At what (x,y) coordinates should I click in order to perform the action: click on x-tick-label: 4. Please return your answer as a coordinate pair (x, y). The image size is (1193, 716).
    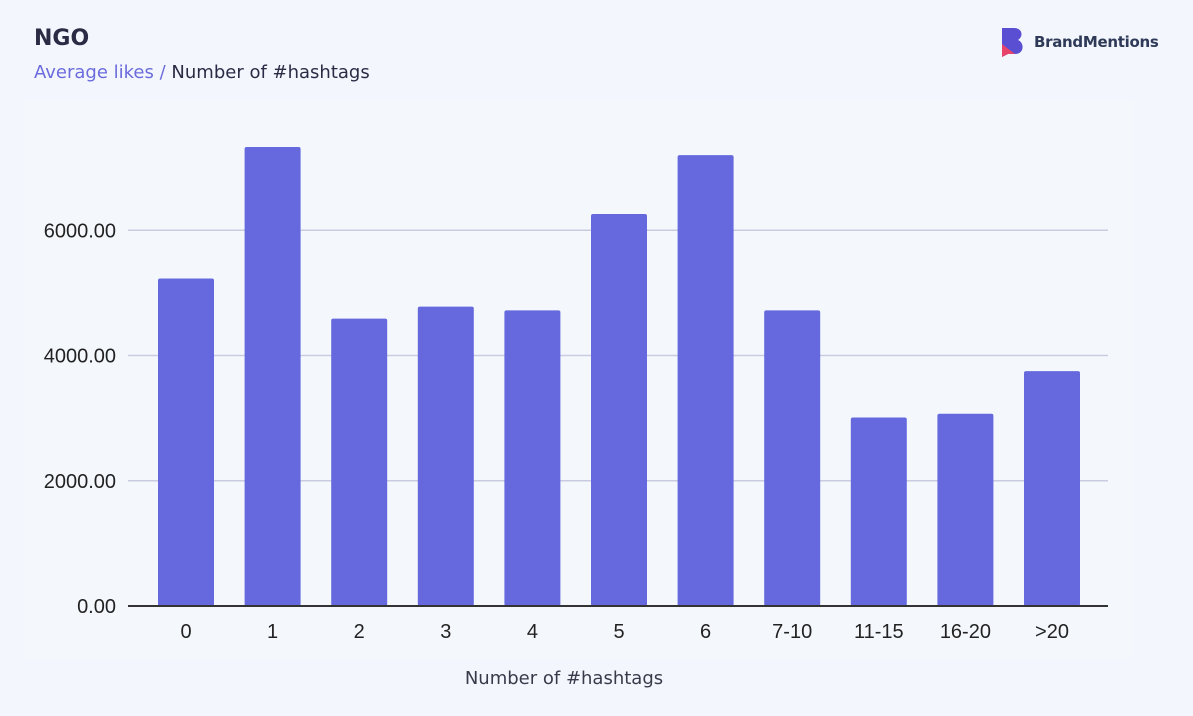
    Looking at the image, I should click on (532, 632).